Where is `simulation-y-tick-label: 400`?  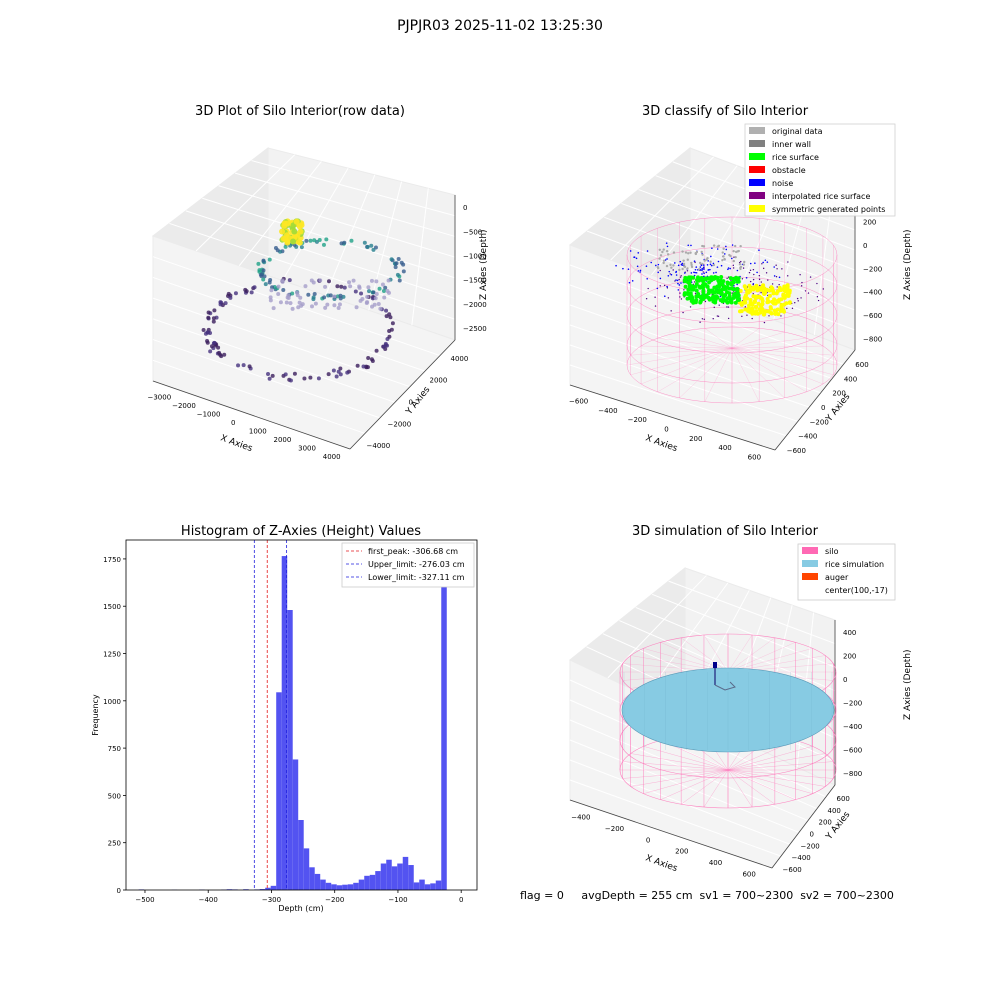
simulation-y-tick-label: 400 is located at coordinates (834, 811).